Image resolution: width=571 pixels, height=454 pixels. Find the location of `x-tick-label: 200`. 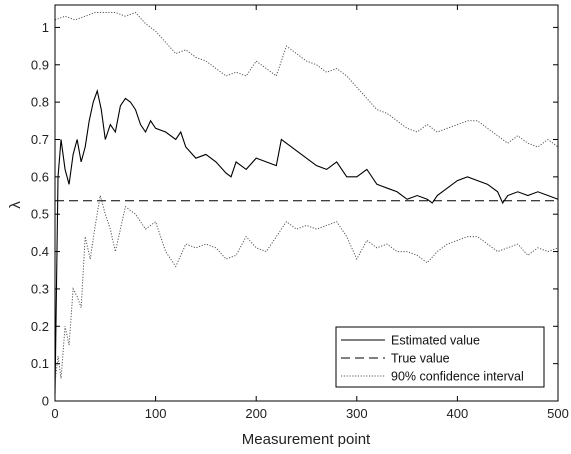

x-tick-label: 200 is located at coordinates (256, 413).